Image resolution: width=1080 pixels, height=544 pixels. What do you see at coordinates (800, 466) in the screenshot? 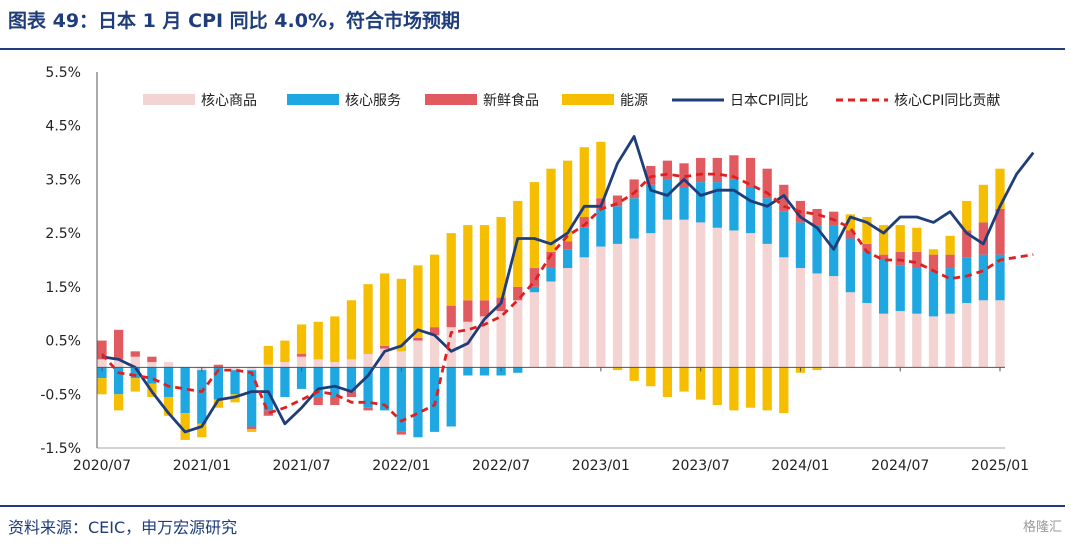
I see `x-tick-label: 2024/01` at bounding box center [800, 466].